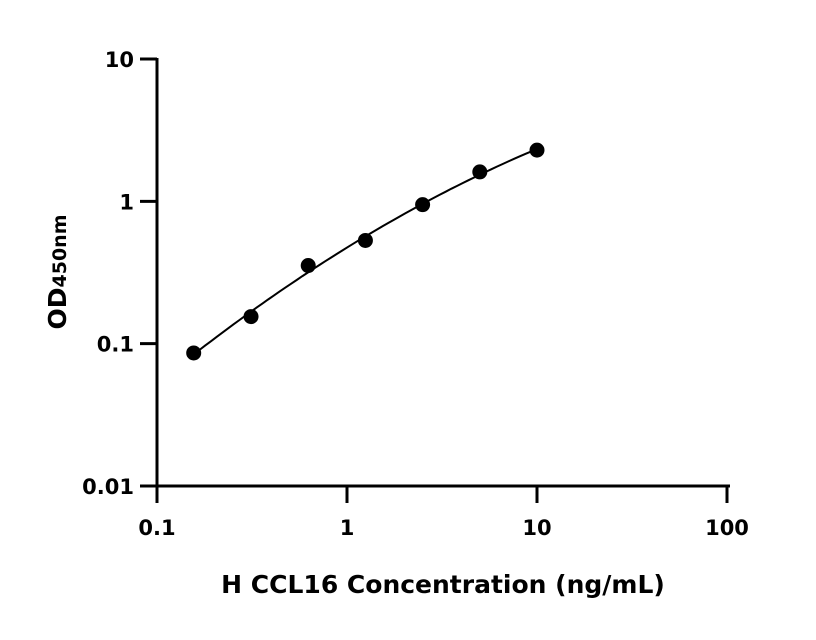  I want to click on y-tick-label: 10, so click(119, 60).